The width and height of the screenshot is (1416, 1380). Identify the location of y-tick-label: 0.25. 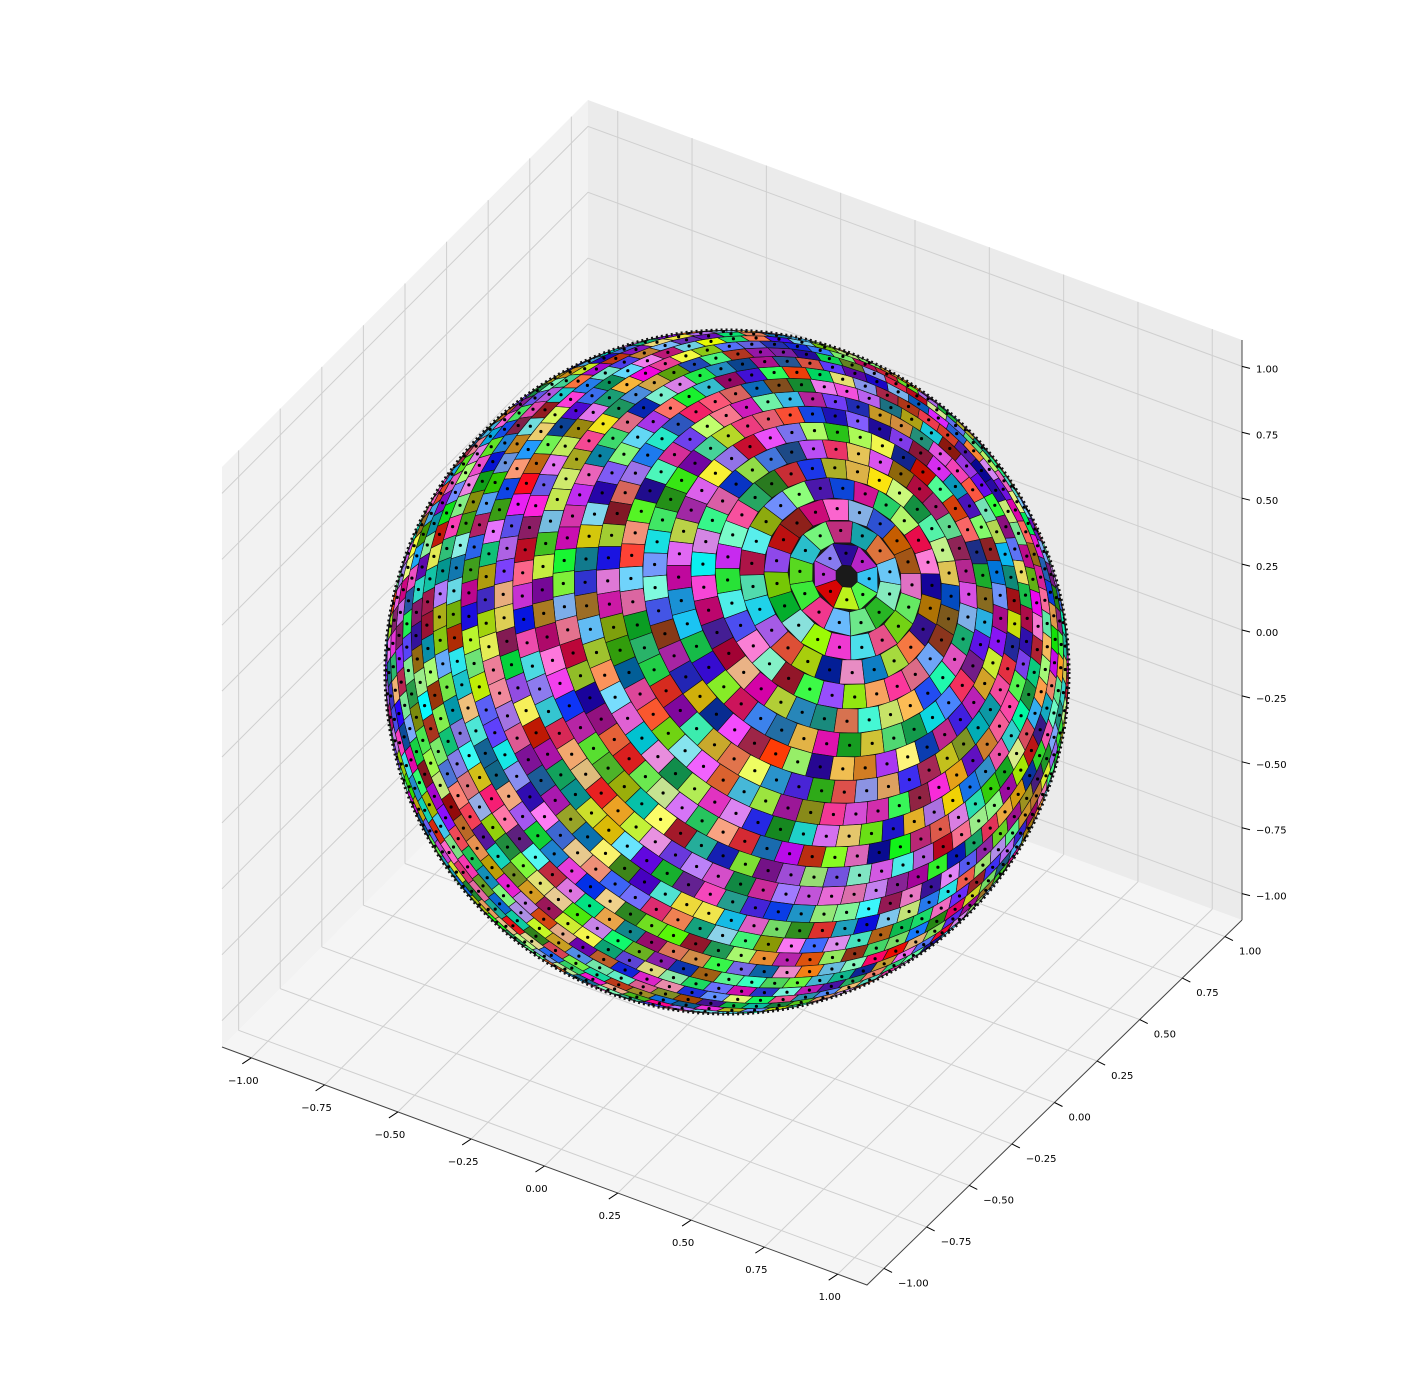
(1122, 1076).